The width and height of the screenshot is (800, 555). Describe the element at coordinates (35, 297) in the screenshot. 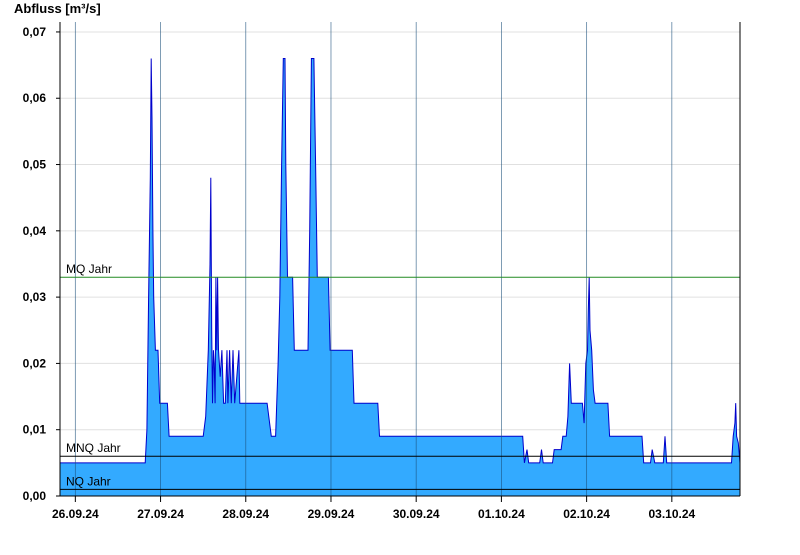

I see `y-tick-label-3: 0,03` at that location.